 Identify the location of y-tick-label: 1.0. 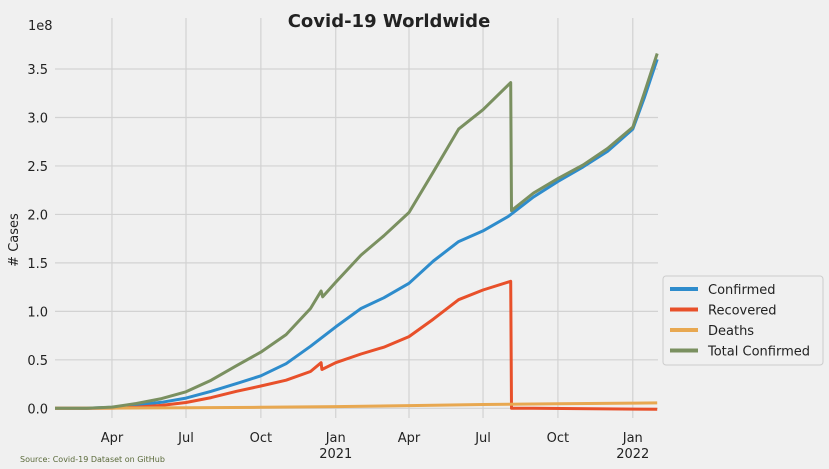
(37, 312).